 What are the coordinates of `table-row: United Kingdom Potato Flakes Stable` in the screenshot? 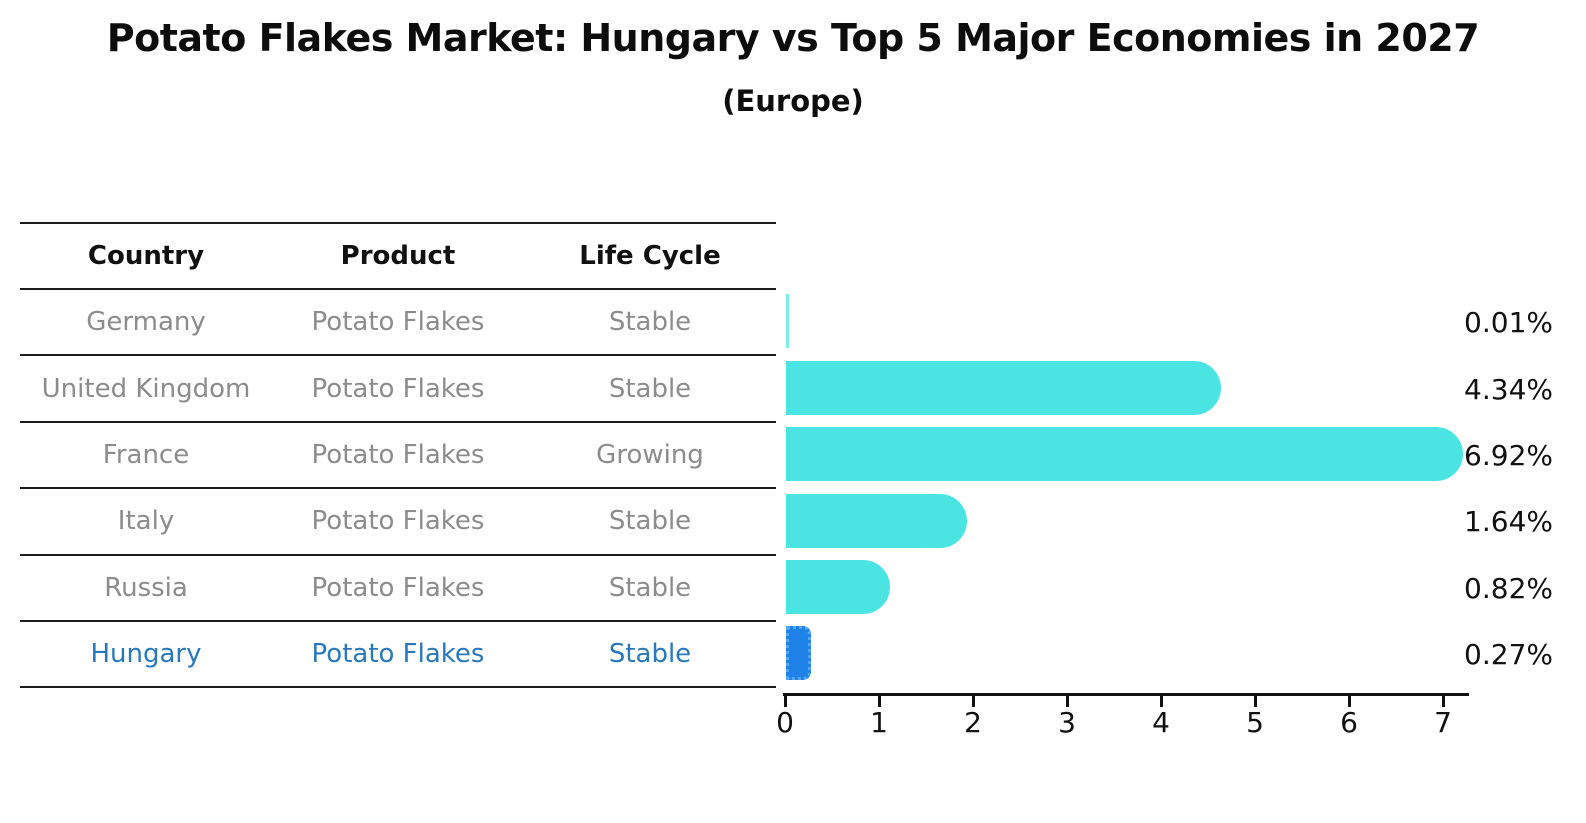 It's located at (398, 387).